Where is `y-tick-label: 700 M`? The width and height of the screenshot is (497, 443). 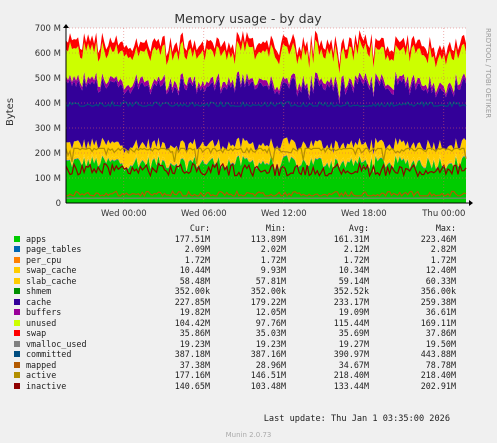 y-tick-label: 700 M is located at coordinates (48, 29).